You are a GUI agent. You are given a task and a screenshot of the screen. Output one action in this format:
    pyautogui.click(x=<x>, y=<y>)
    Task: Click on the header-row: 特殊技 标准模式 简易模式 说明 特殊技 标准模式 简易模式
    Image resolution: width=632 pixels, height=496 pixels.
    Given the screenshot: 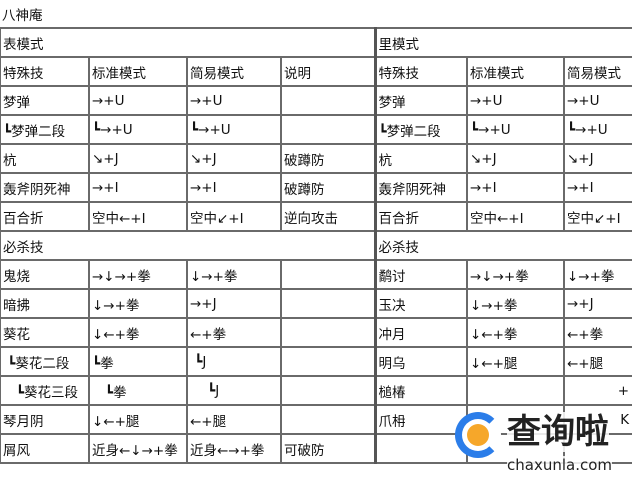 What is the action you would take?
    pyautogui.click(x=316, y=71)
    